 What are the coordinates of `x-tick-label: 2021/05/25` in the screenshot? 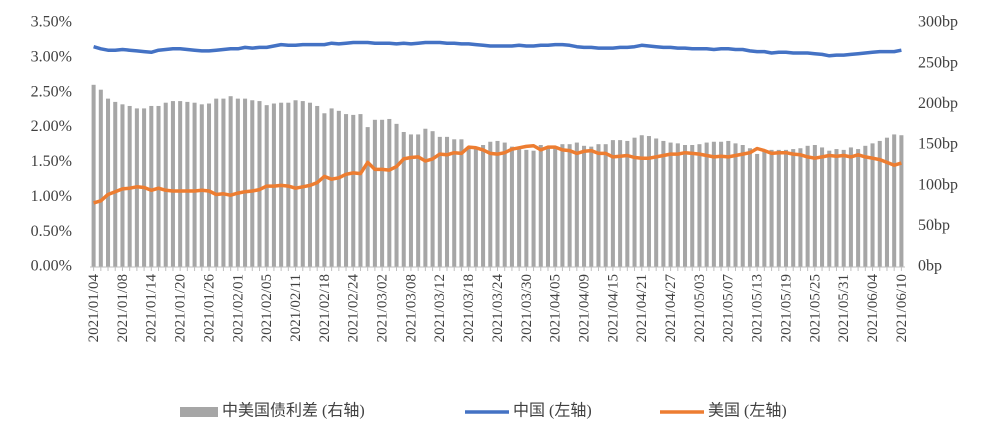 It's located at (815, 308).